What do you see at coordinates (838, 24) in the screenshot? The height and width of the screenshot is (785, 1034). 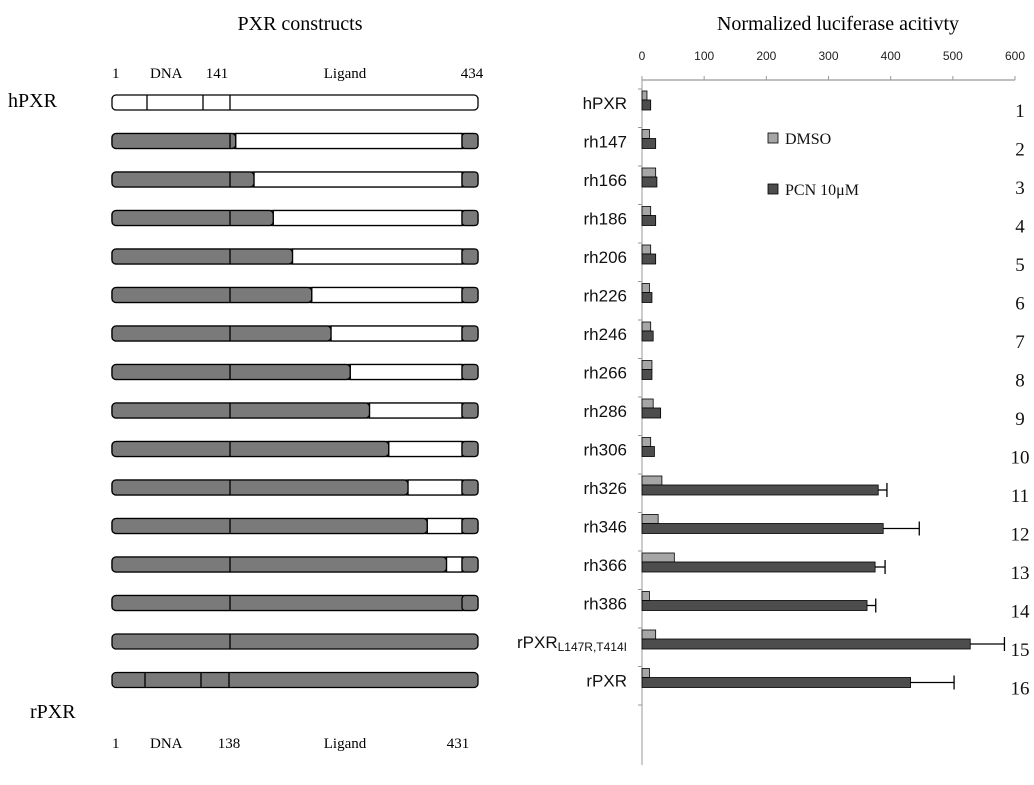 I see `chart-title: Normalized luciferase acitivty` at bounding box center [838, 24].